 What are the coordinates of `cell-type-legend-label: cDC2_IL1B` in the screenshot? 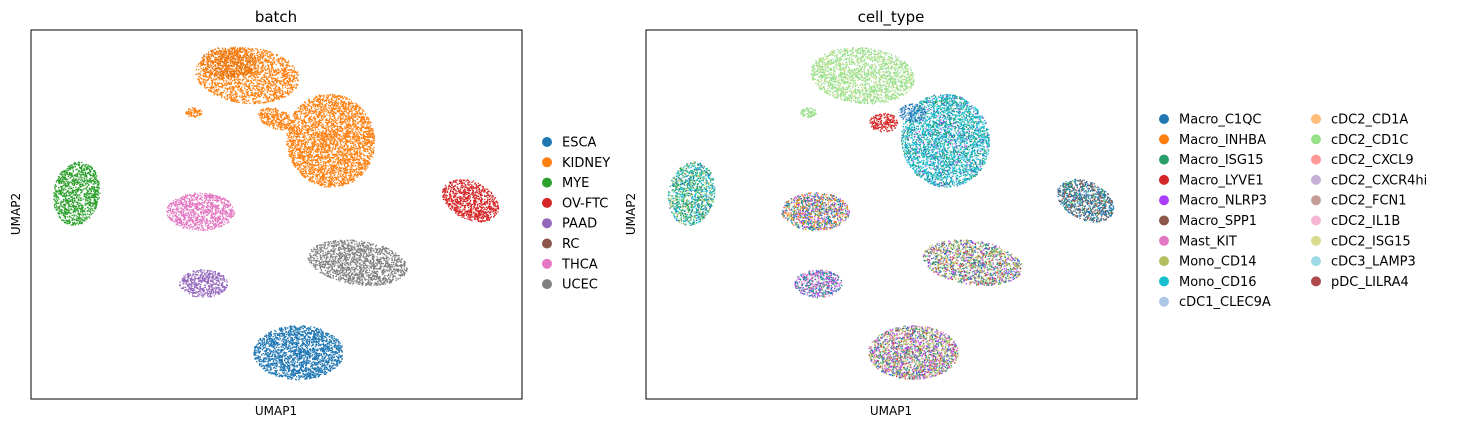 It's located at (1365, 221).